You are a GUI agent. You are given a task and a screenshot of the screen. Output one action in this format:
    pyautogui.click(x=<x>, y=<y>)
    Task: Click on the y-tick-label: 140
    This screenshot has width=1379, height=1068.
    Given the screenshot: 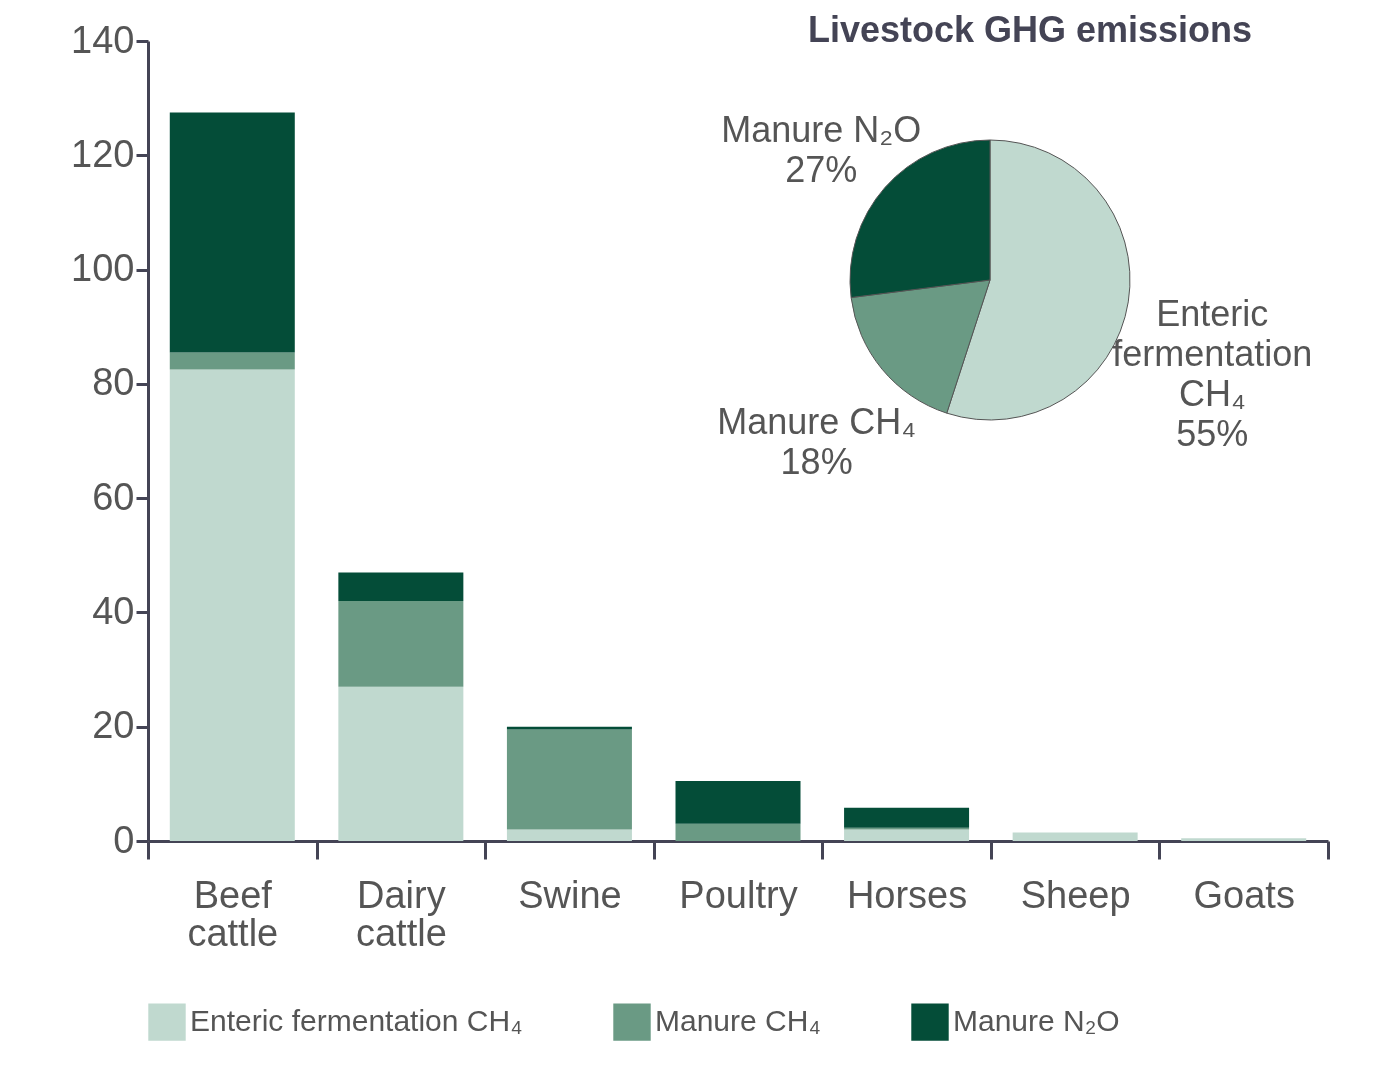 What is the action you would take?
    pyautogui.click(x=103, y=39)
    